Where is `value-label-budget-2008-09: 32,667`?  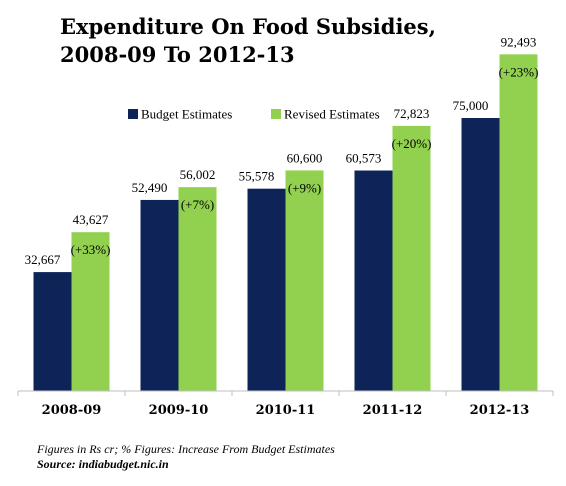
value-label-budget-2008-09: 32,667 is located at coordinates (43, 259).